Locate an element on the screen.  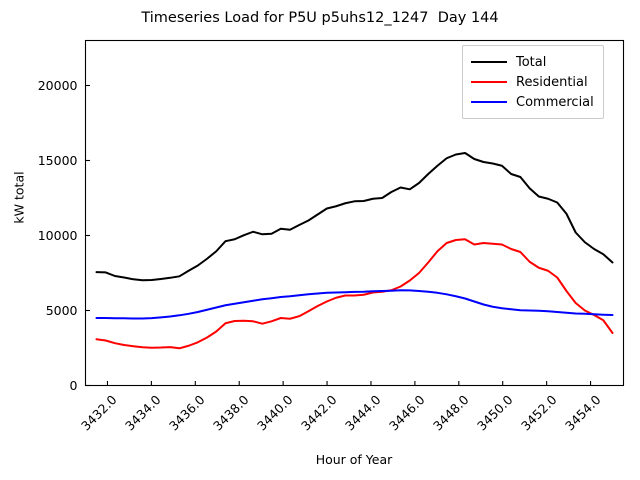
legend-item: Total is located at coordinates (532, 62).